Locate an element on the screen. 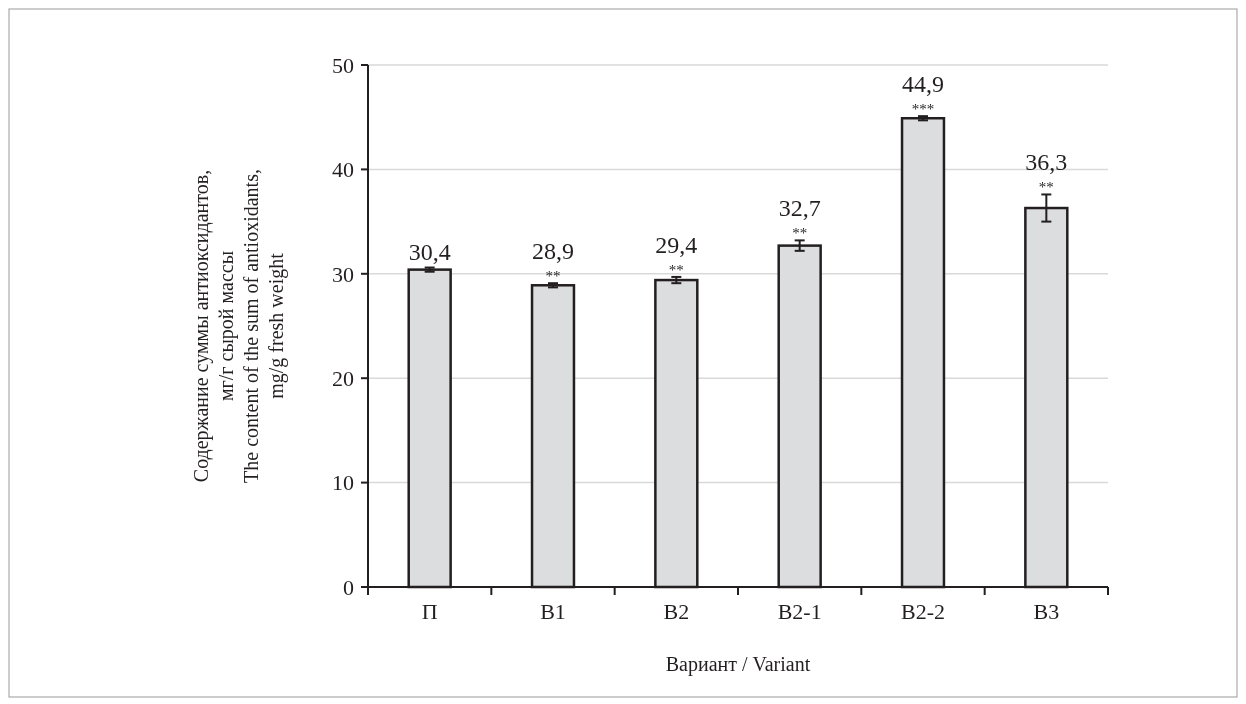  x-tick-label: В1 is located at coordinates (553, 611).